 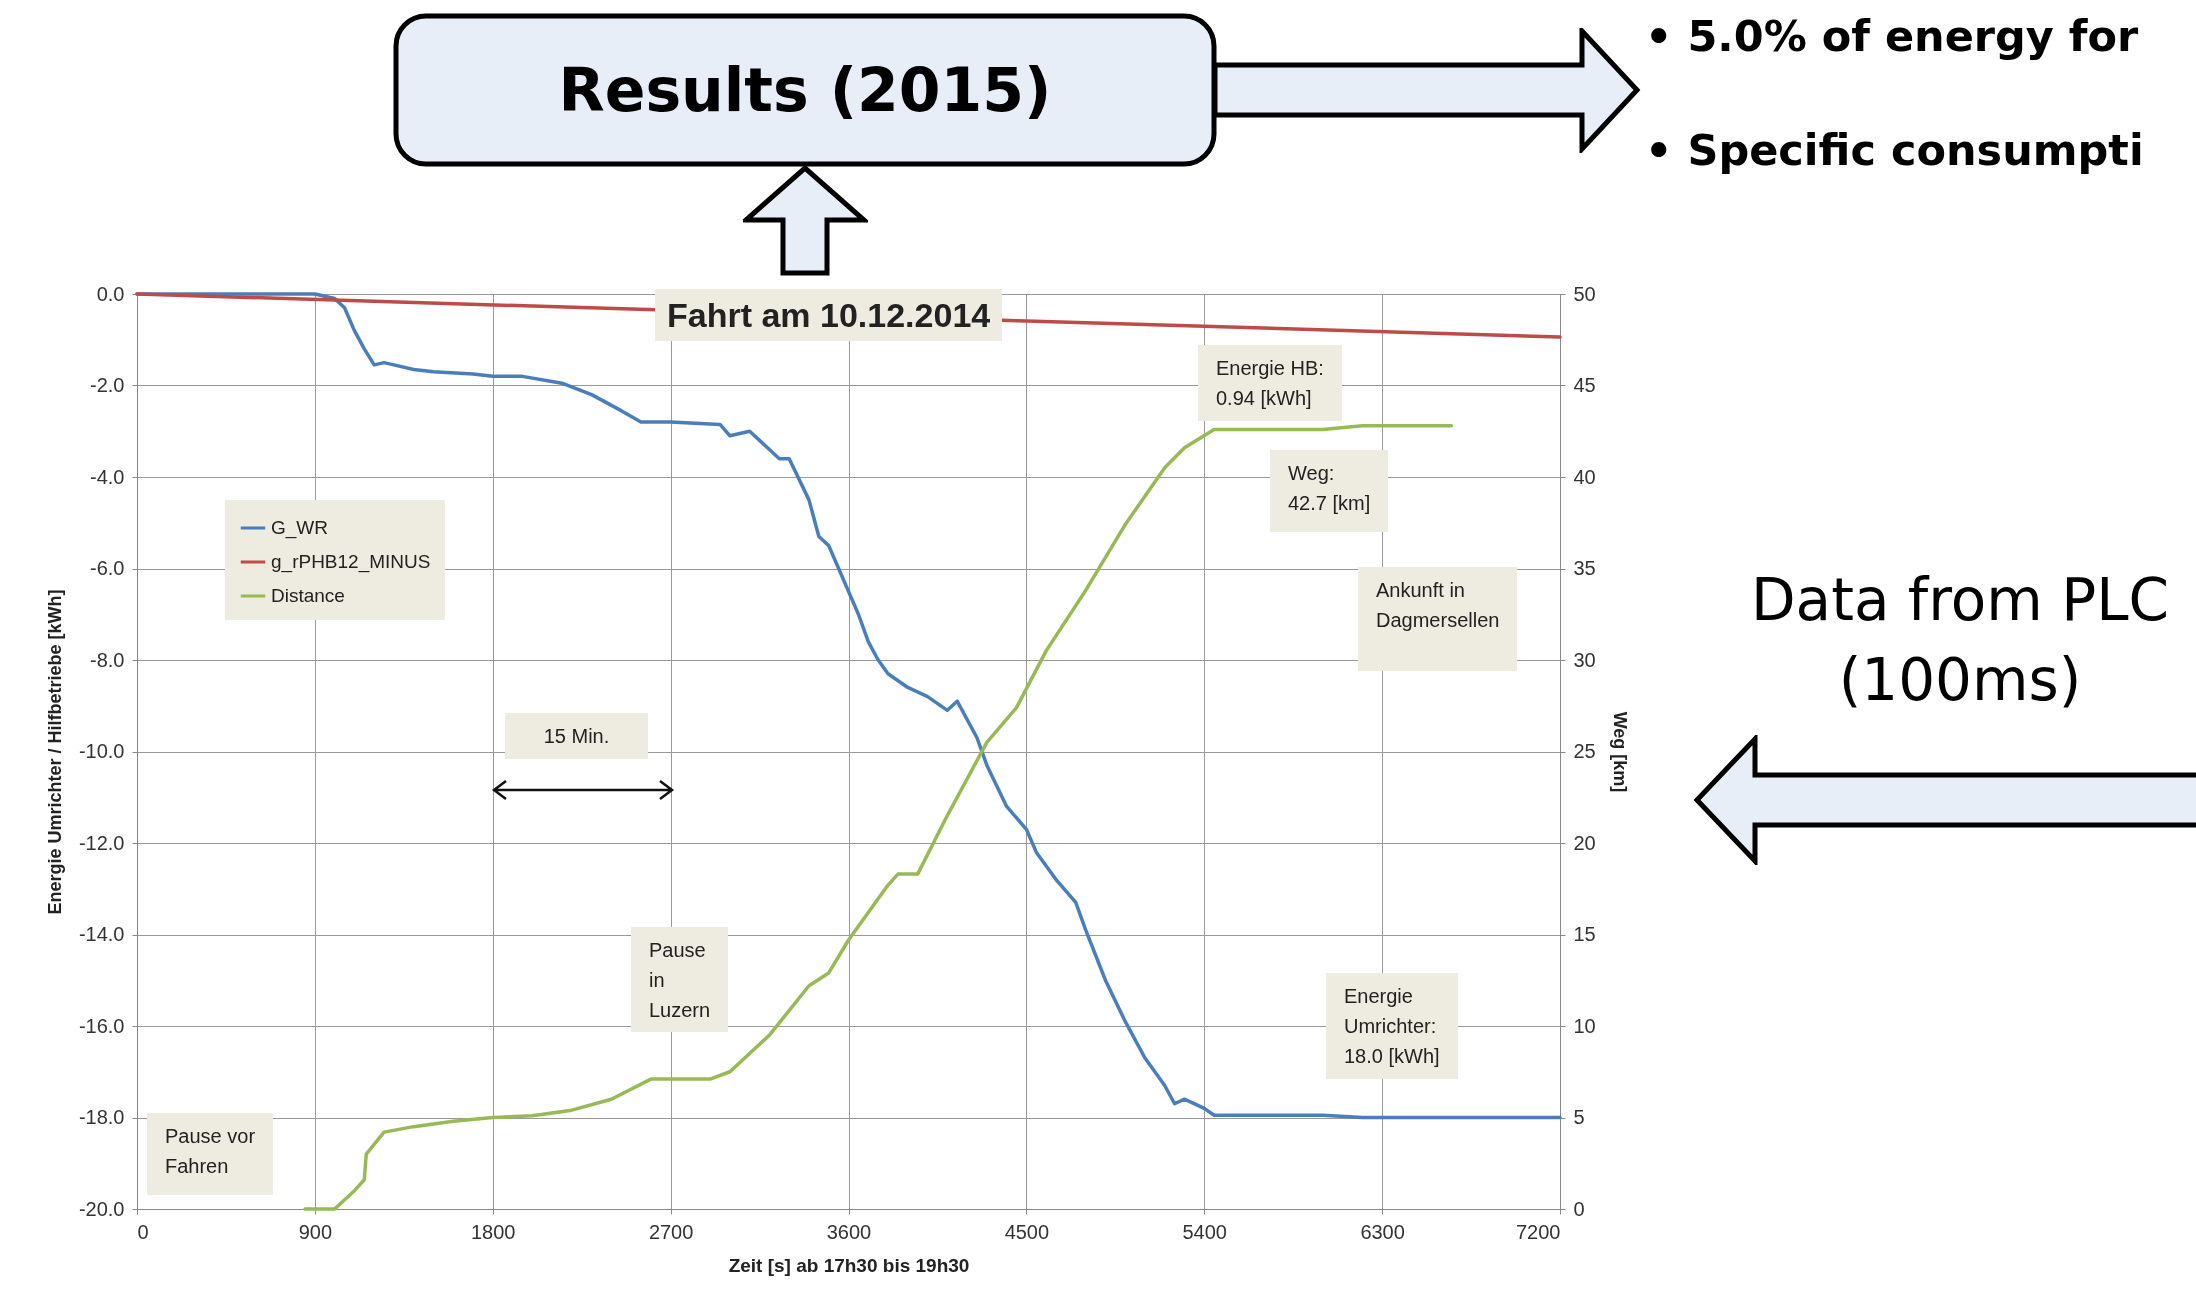 I want to click on note-box: Pause vor Fahren, so click(x=210, y=1154).